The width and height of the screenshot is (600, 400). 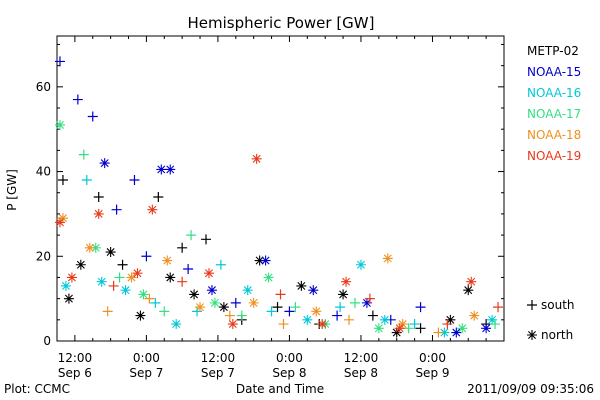 What do you see at coordinates (43, 87) in the screenshot?
I see `y-tick-label: 60` at bounding box center [43, 87].